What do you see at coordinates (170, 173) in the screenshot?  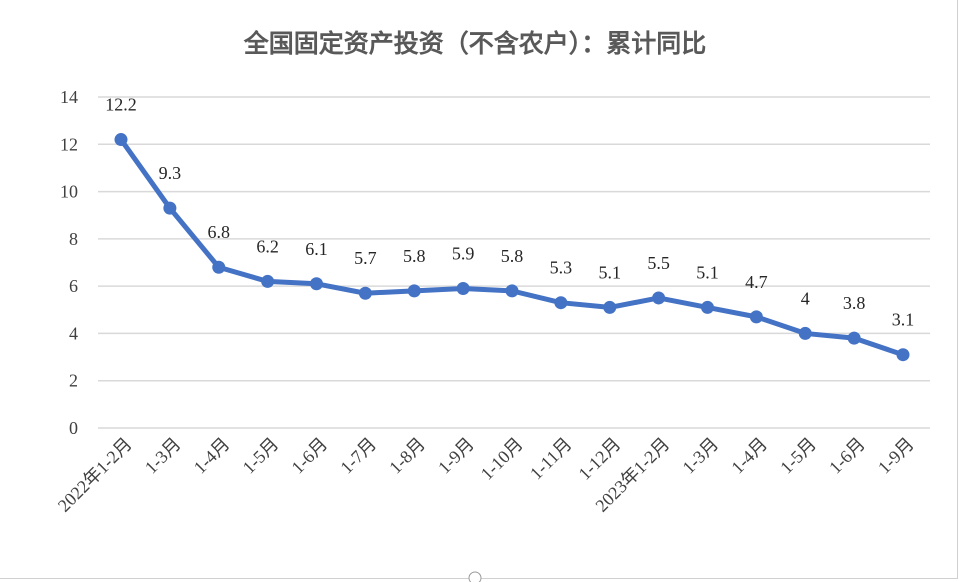 I see `data-label: 9.3` at bounding box center [170, 173].